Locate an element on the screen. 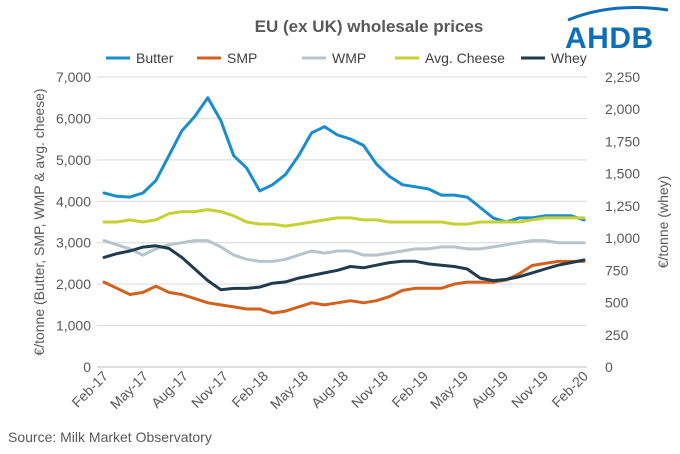  legend-label: WMP is located at coordinates (349, 58).